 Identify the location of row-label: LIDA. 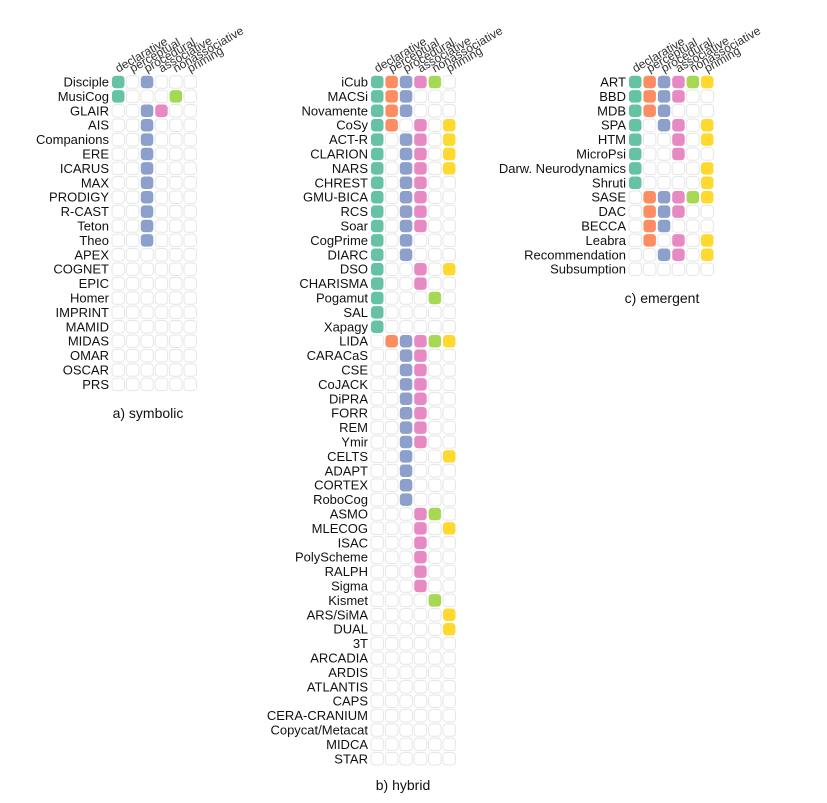
(353, 341).